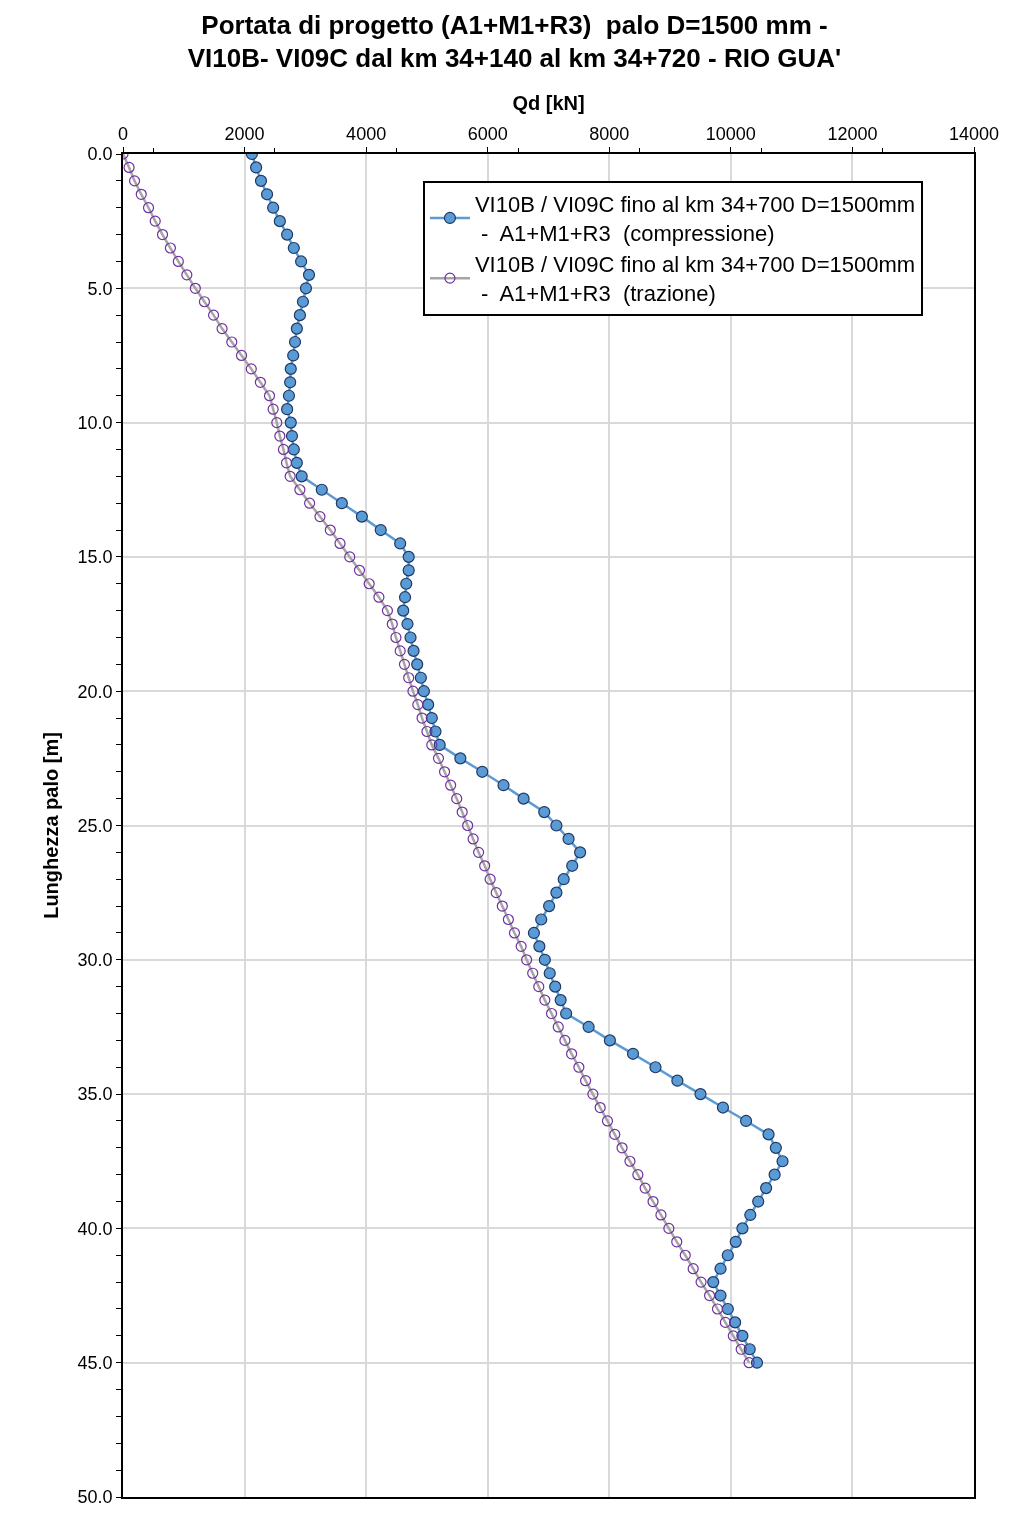  Describe the element at coordinates (695, 219) in the screenshot. I see `legend-label: VI10B / VI09C fino al km 34+700 D=1500mm - A1+M1+R3 (compressione)` at that location.